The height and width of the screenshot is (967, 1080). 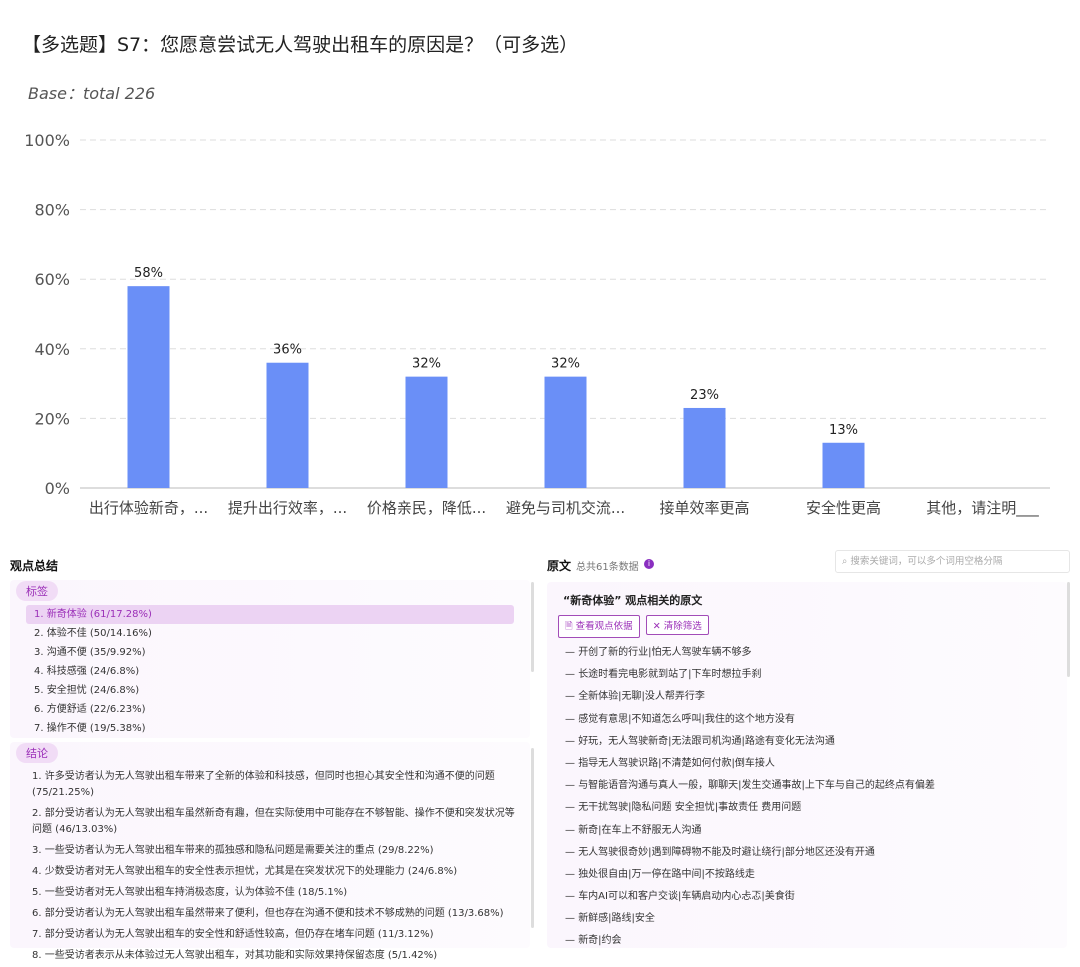 I want to click on x-tick-label: 接单效率更高, so click(x=704, y=508).